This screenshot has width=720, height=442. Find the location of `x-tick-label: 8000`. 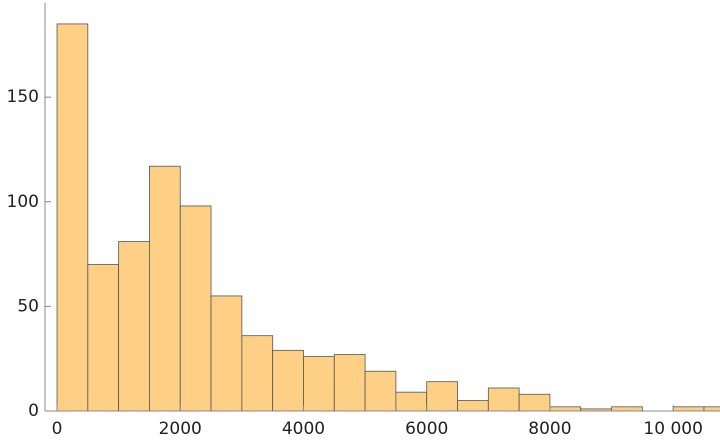

x-tick-label: 8000 is located at coordinates (549, 429).